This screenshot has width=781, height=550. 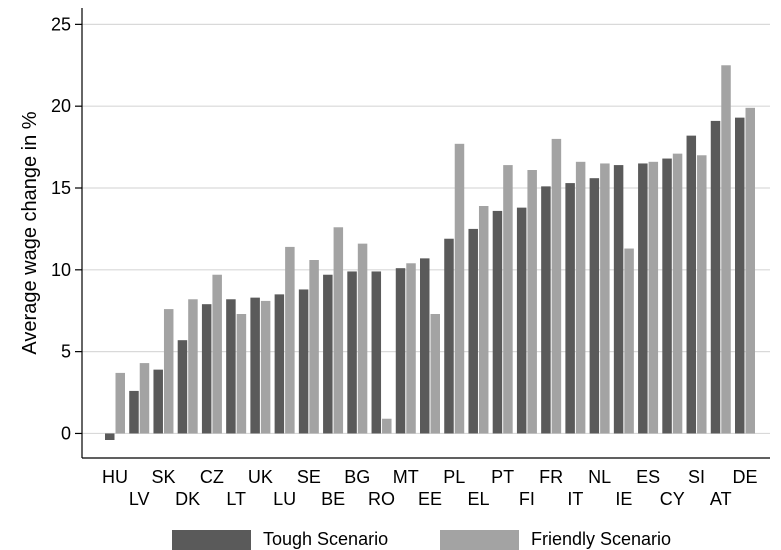 What do you see at coordinates (333, 499) in the screenshot?
I see `x-tick-label: BE` at bounding box center [333, 499].